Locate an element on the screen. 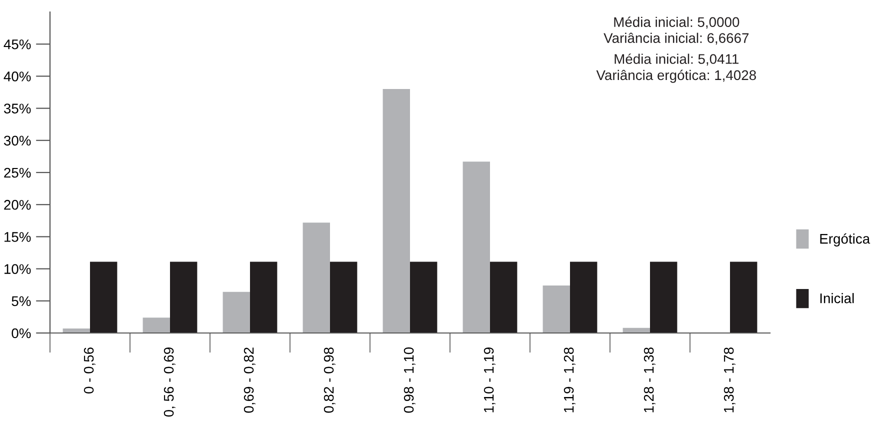 This screenshot has height=434, width=882. x-tick-label: 0,98 - 1,10 is located at coordinates (410, 380).